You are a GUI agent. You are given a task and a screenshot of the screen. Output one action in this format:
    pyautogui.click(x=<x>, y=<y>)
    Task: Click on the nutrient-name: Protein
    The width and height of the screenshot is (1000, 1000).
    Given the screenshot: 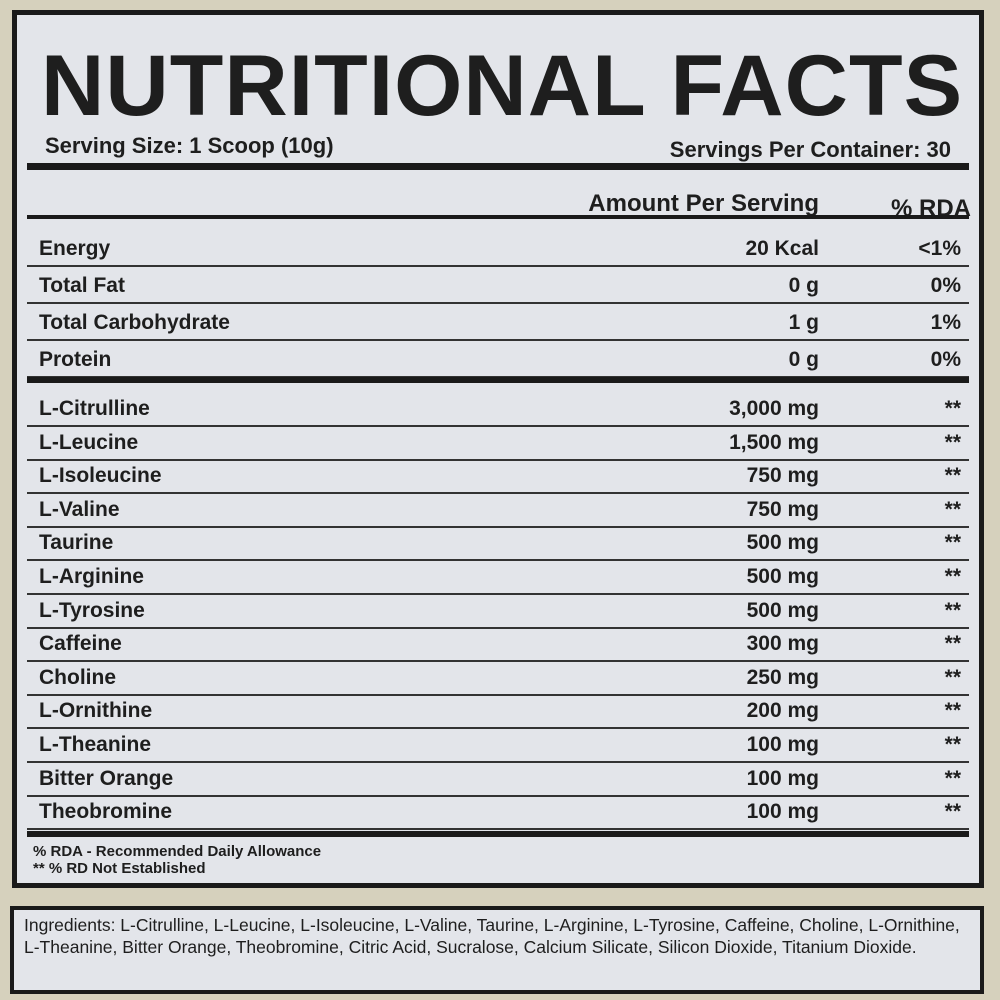 What is the action you would take?
    pyautogui.click(x=75, y=359)
    